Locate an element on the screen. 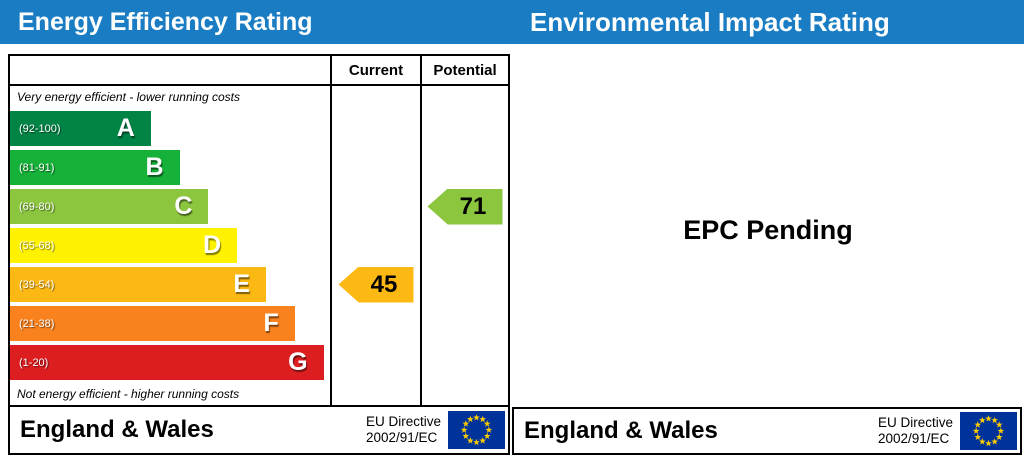 This screenshot has width=1024, height=457. column-header-row: Current Potential is located at coordinates (259, 71).